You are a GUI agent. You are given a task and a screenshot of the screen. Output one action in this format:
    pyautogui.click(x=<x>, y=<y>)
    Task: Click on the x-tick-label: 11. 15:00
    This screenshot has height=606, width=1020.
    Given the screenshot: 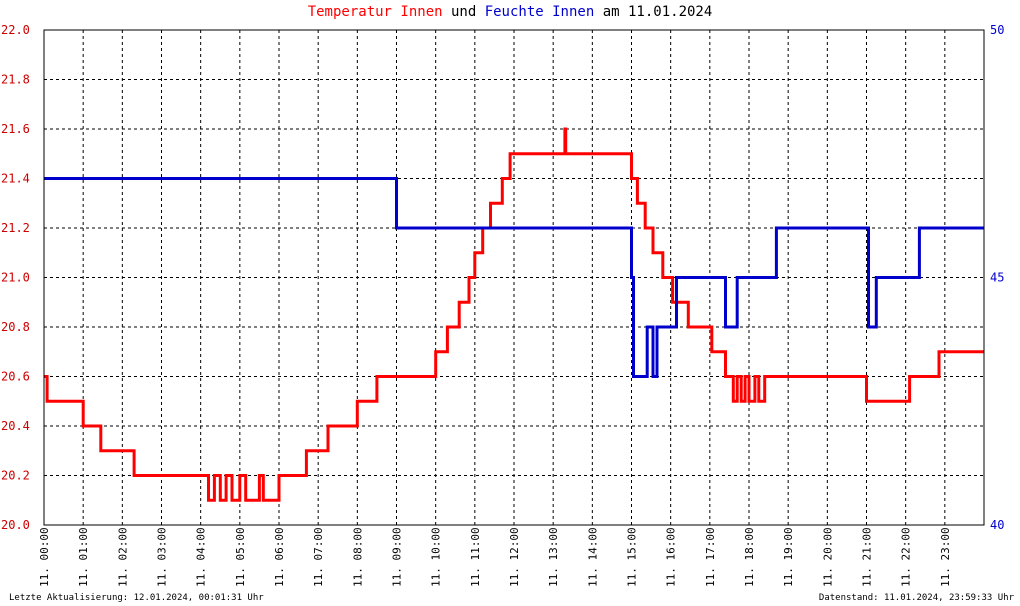 What is the action you would take?
    pyautogui.click(x=632, y=557)
    